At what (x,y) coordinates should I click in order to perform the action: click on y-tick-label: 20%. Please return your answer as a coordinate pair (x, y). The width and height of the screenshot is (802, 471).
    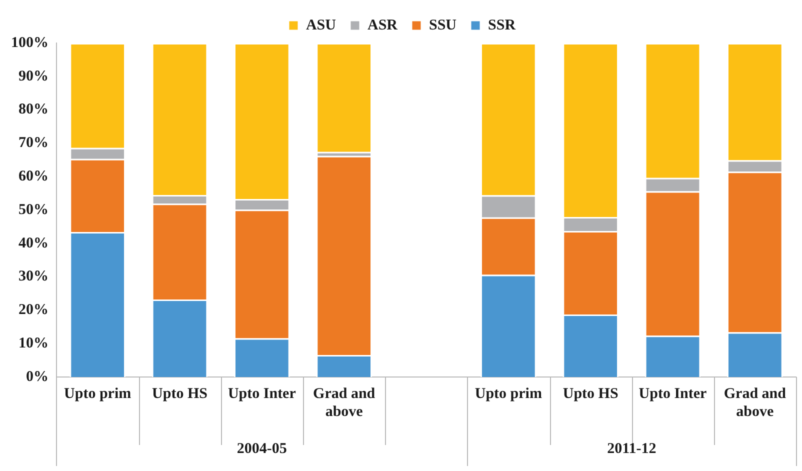
    Looking at the image, I should click on (33, 310).